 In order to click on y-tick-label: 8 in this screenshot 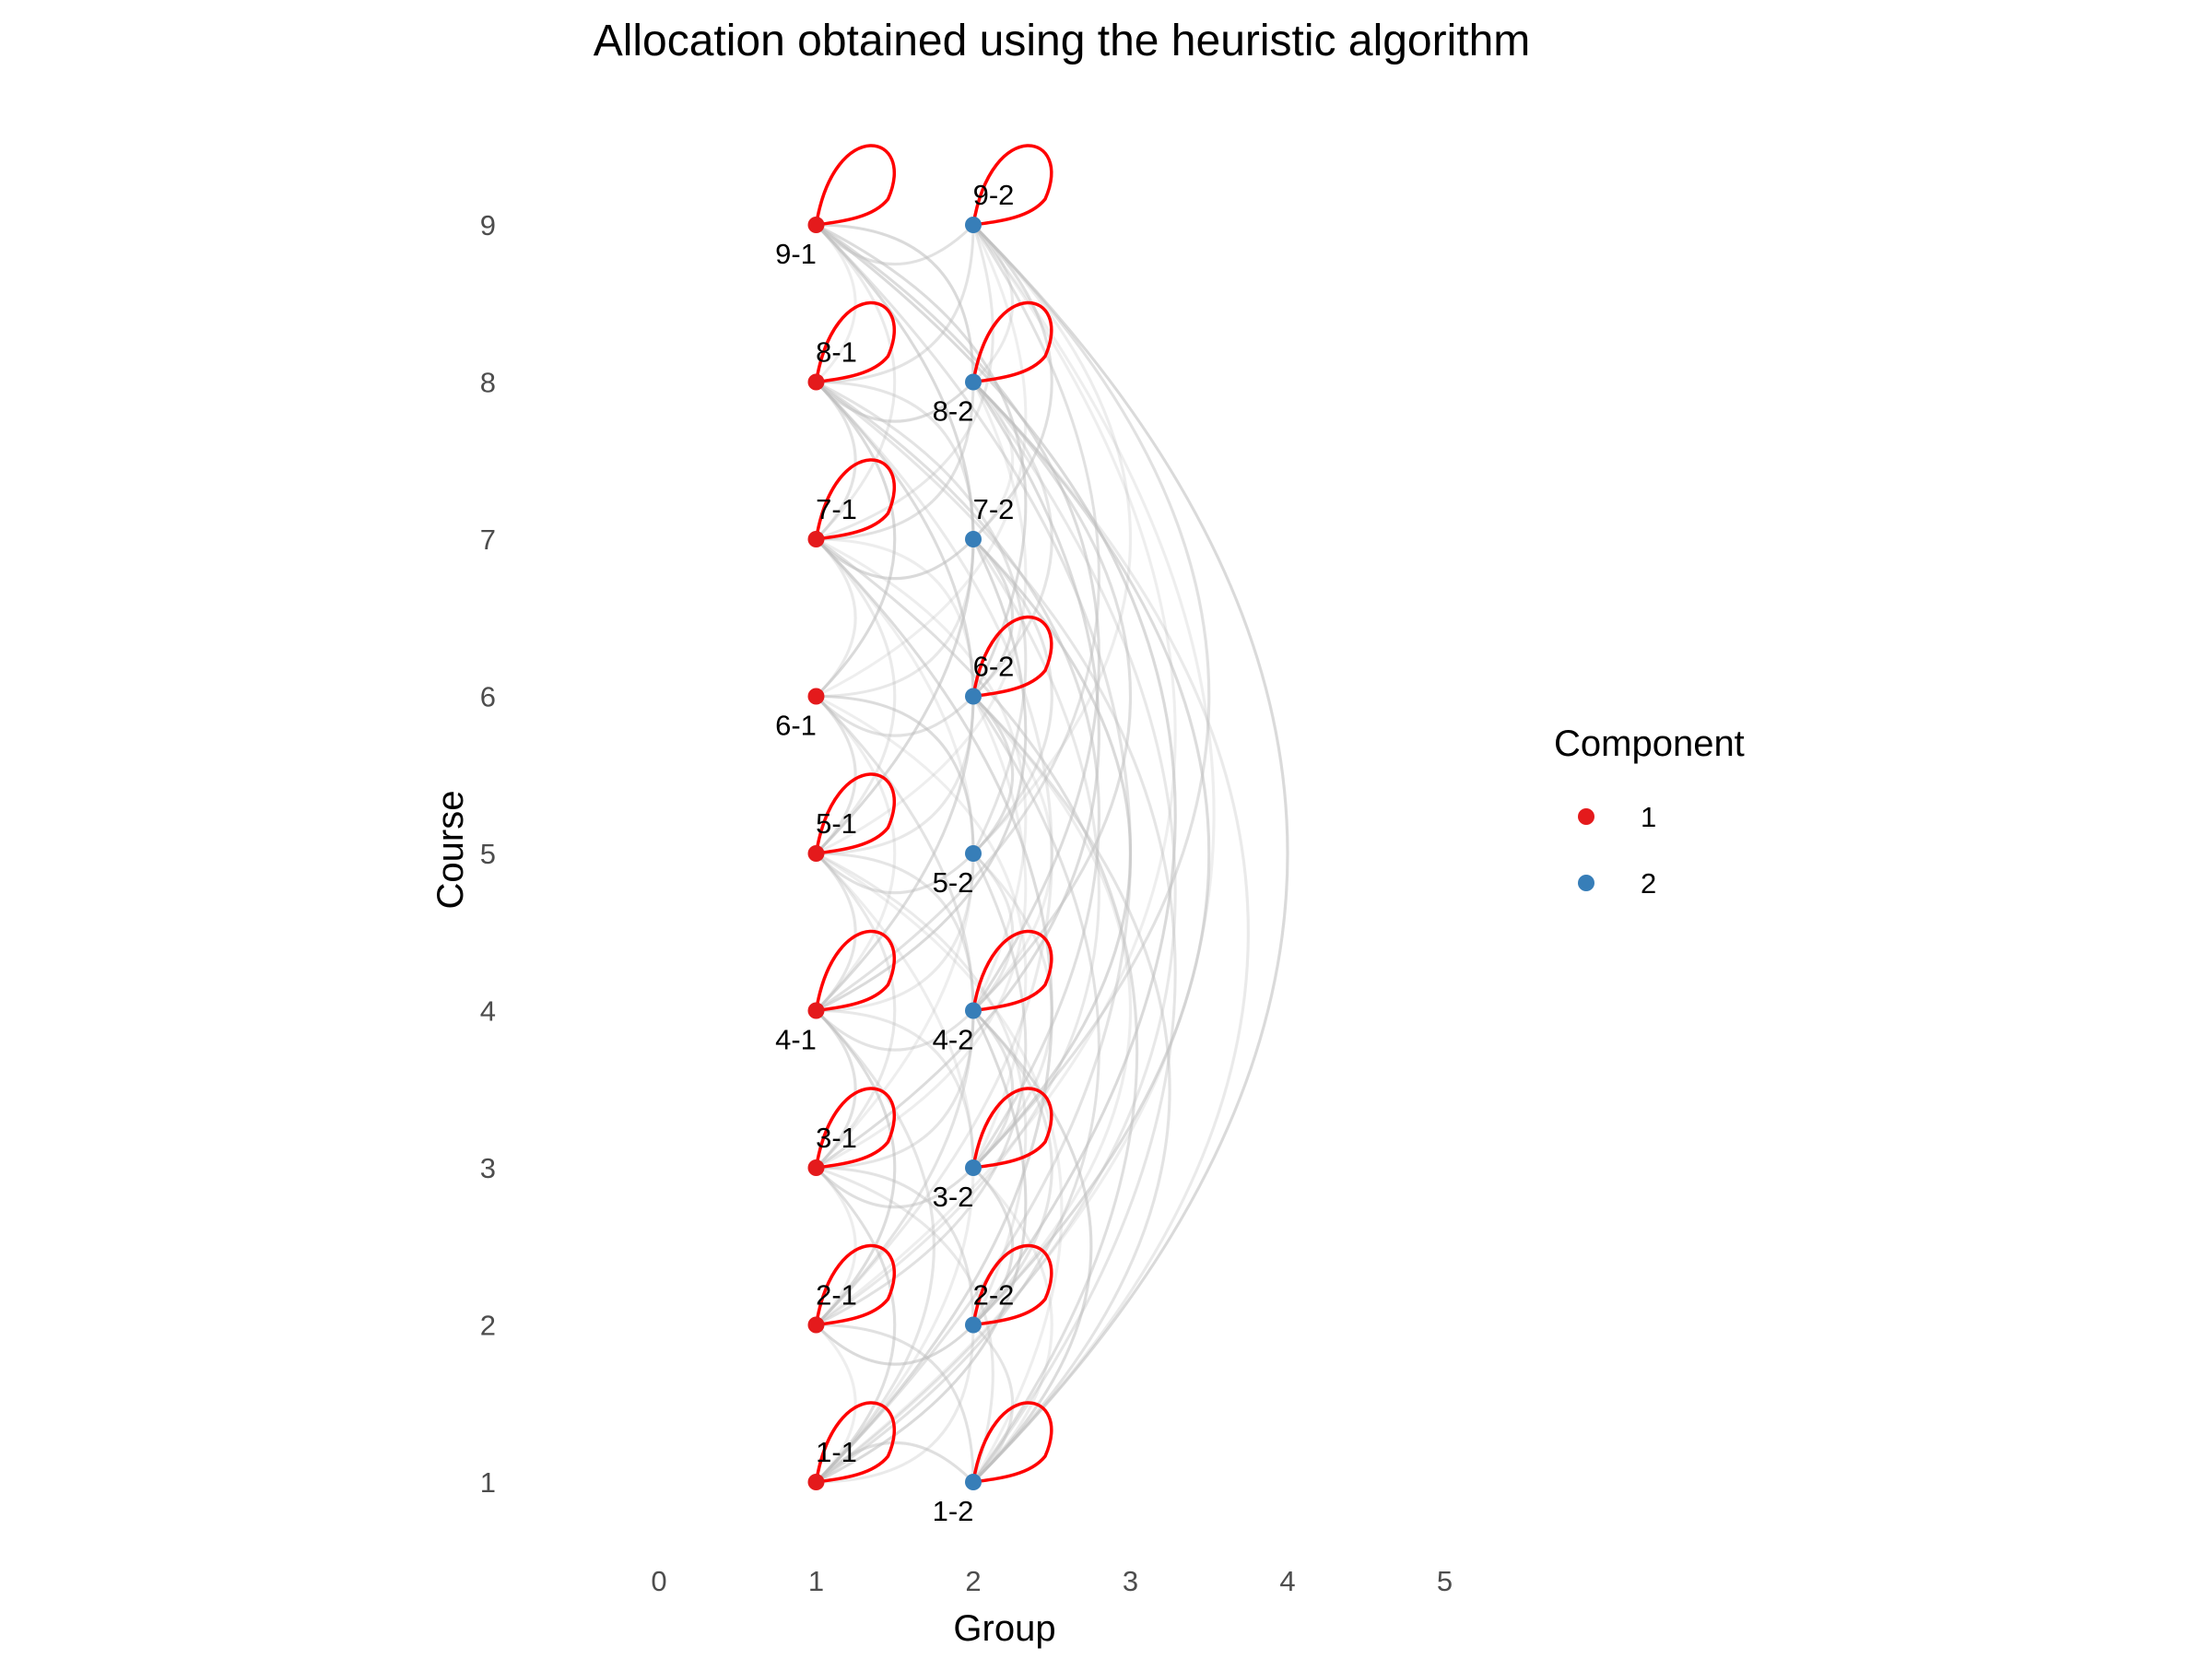, I will do `click(488, 383)`.